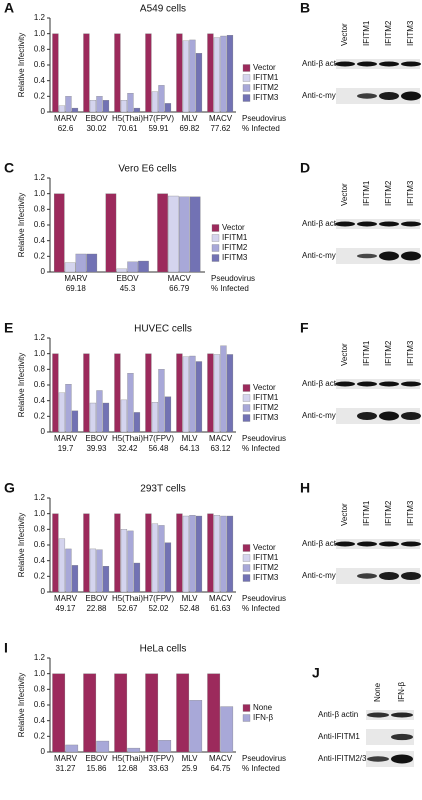  Describe the element at coordinates (264, 67) in the screenshot. I see `legend-label: Vector` at that location.